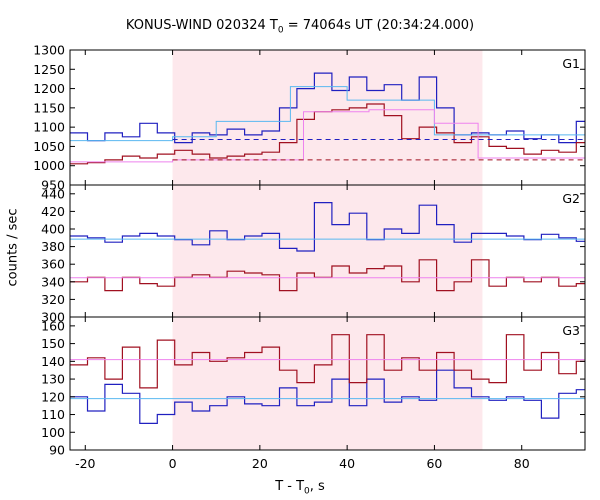 This screenshot has height=500, width=600. I want to click on chart-title-suffix: = 74064s UT (20:34:24.000), so click(379, 25).